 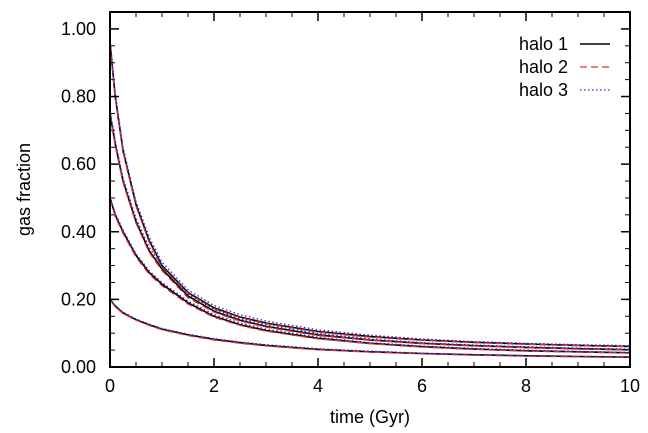 What do you see at coordinates (214, 386) in the screenshot?
I see `x-tick-label: 2` at bounding box center [214, 386].